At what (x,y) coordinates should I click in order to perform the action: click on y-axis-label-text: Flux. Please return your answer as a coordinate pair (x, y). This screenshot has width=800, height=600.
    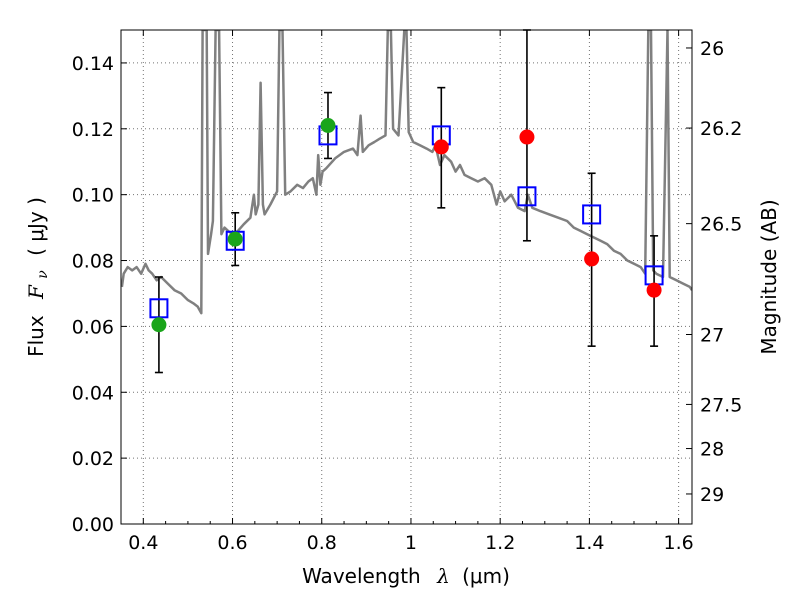
    Looking at the image, I should click on (36, 336).